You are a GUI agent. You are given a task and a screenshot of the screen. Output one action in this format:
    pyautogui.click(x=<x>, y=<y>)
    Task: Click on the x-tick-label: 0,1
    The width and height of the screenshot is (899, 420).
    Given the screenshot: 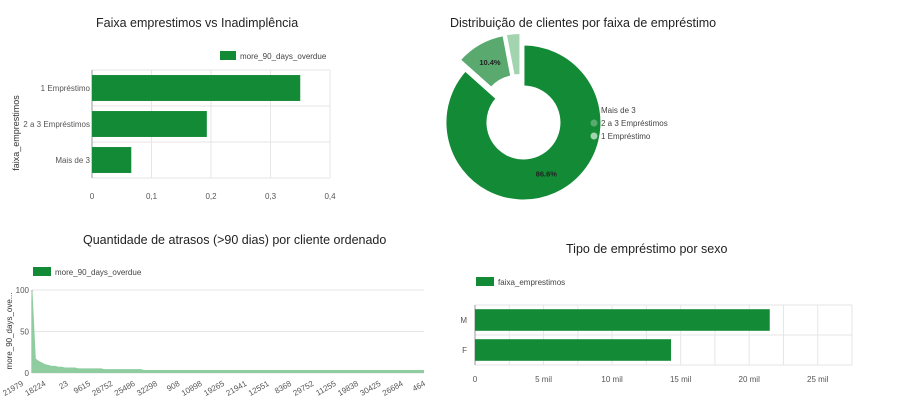 What is the action you would take?
    pyautogui.click(x=152, y=196)
    